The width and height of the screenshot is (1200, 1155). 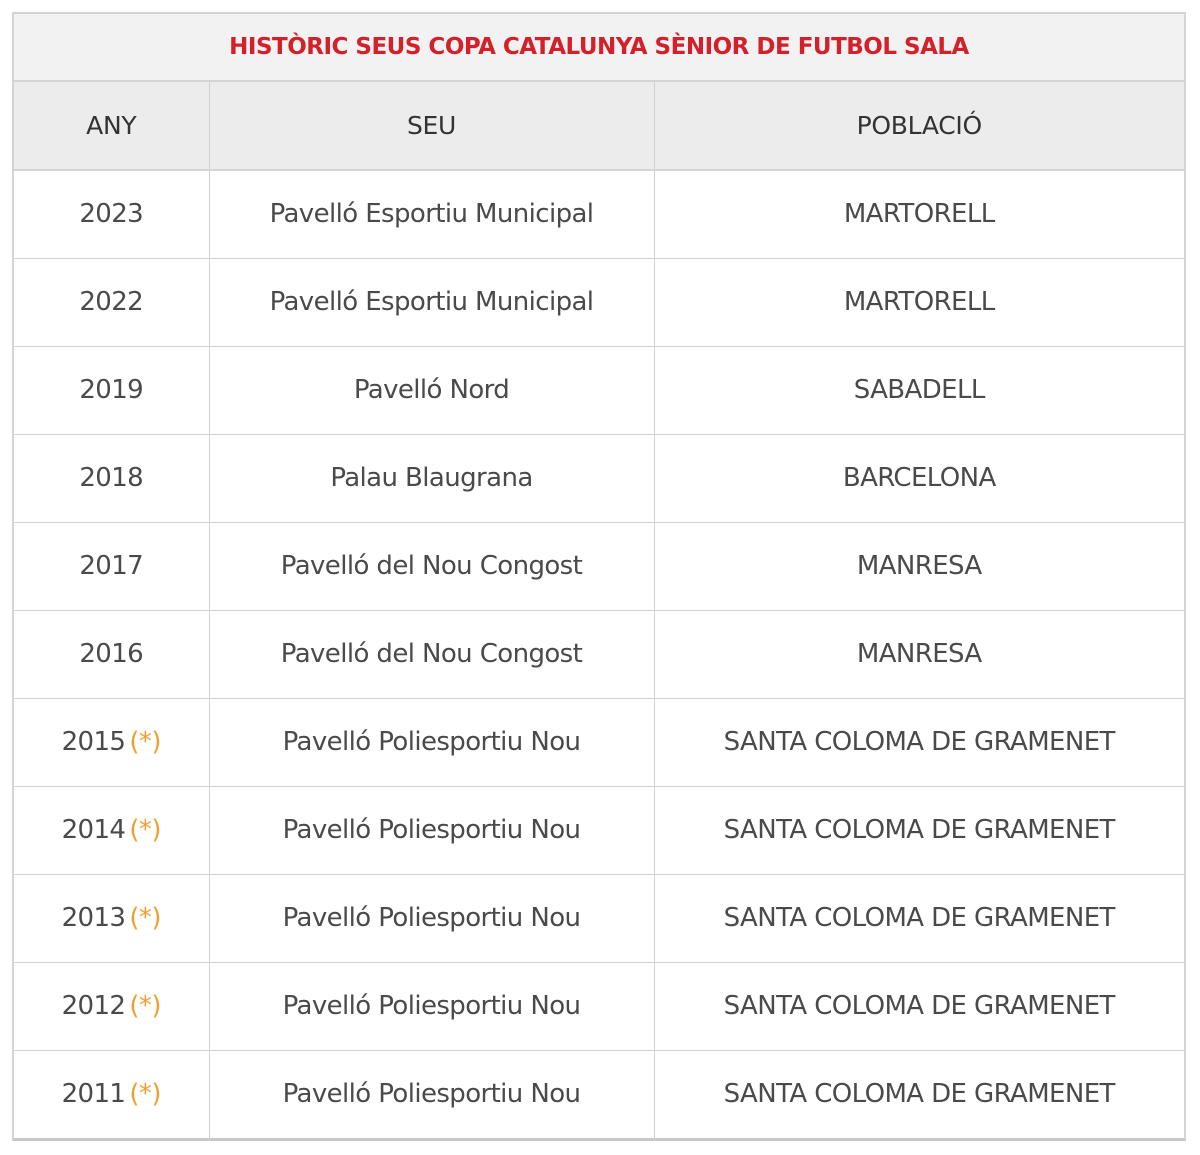 I want to click on year-value: 2018, so click(x=111, y=478).